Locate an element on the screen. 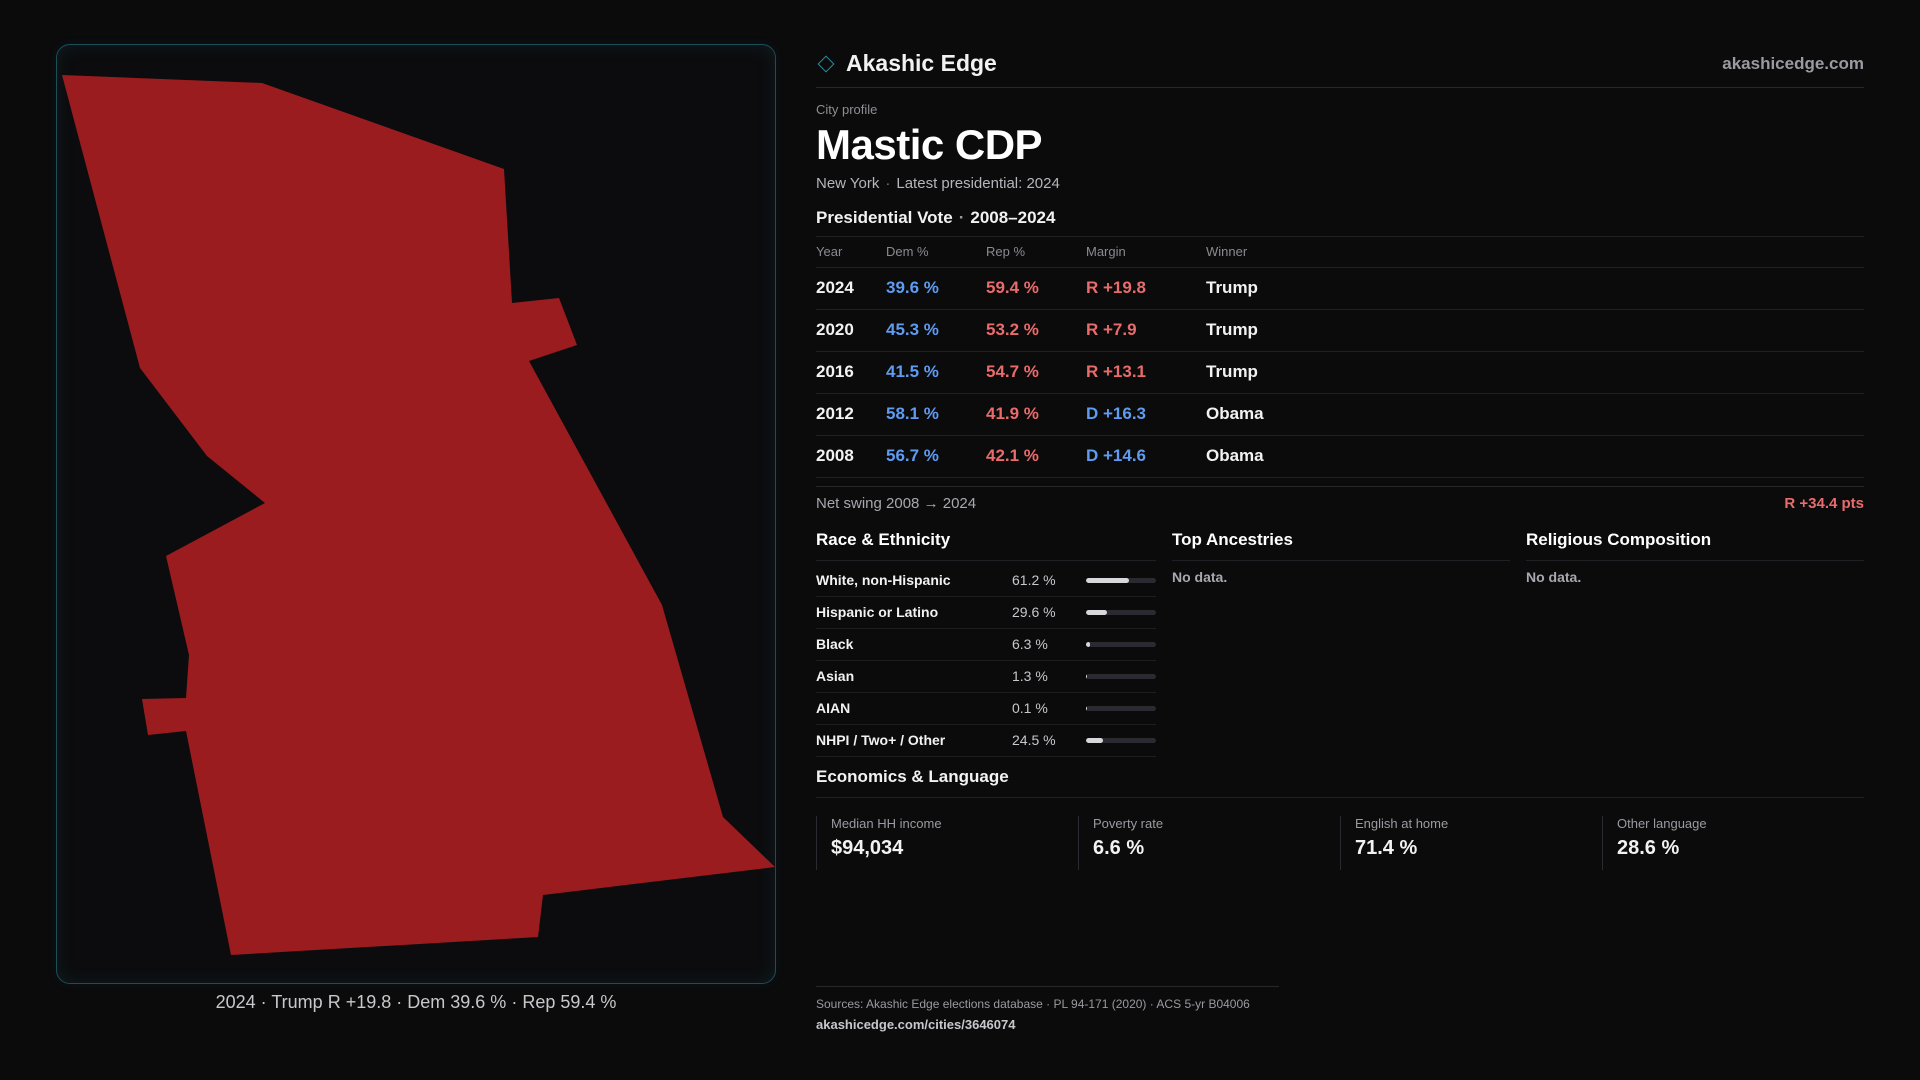  brand: Akashic Edge is located at coordinates (906, 63).